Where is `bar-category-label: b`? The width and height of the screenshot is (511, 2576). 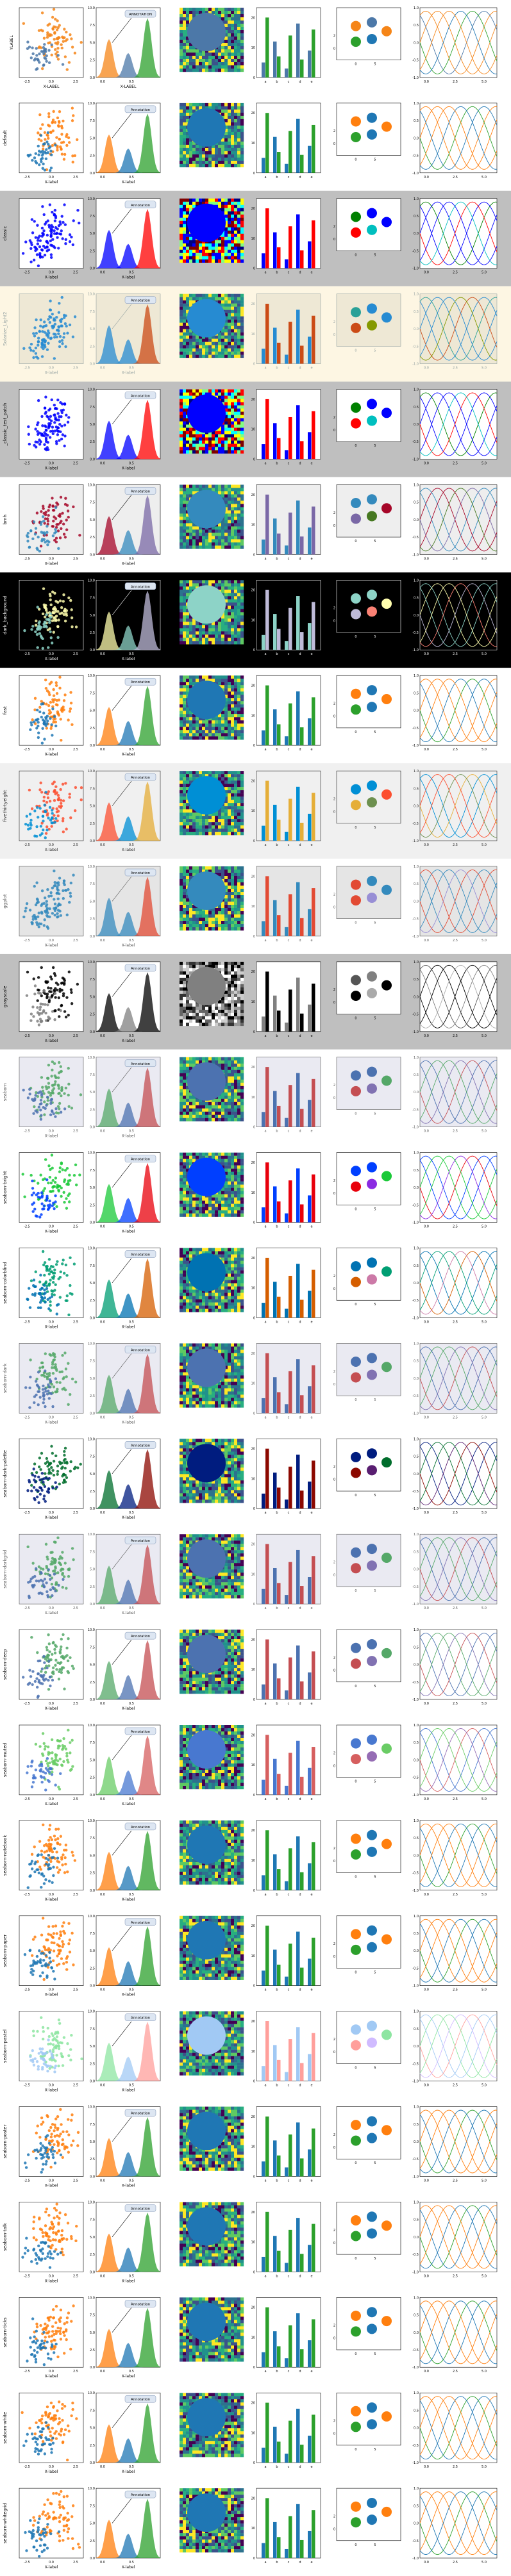
bar-category-label: b is located at coordinates (277, 177).